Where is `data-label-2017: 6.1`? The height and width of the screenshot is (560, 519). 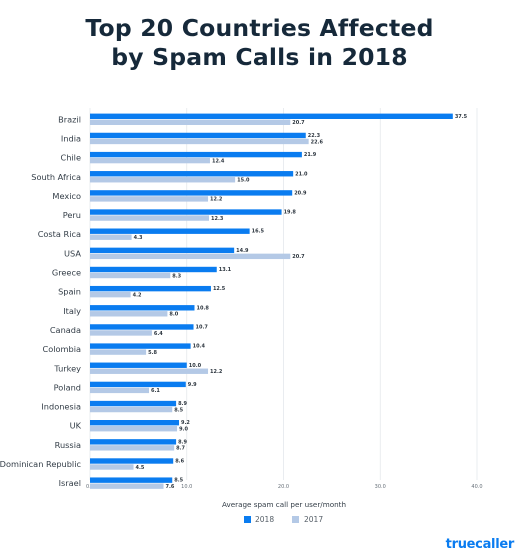
data-label-2017: 6.1 is located at coordinates (155, 391).